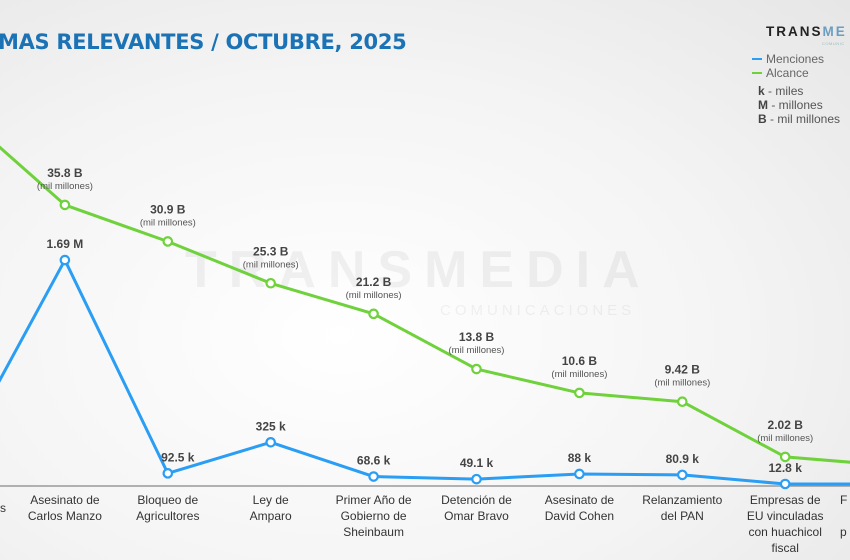 The width and height of the screenshot is (850, 560). What do you see at coordinates (168, 209) in the screenshot?
I see `alcance-data-label: 30.9 B` at bounding box center [168, 209].